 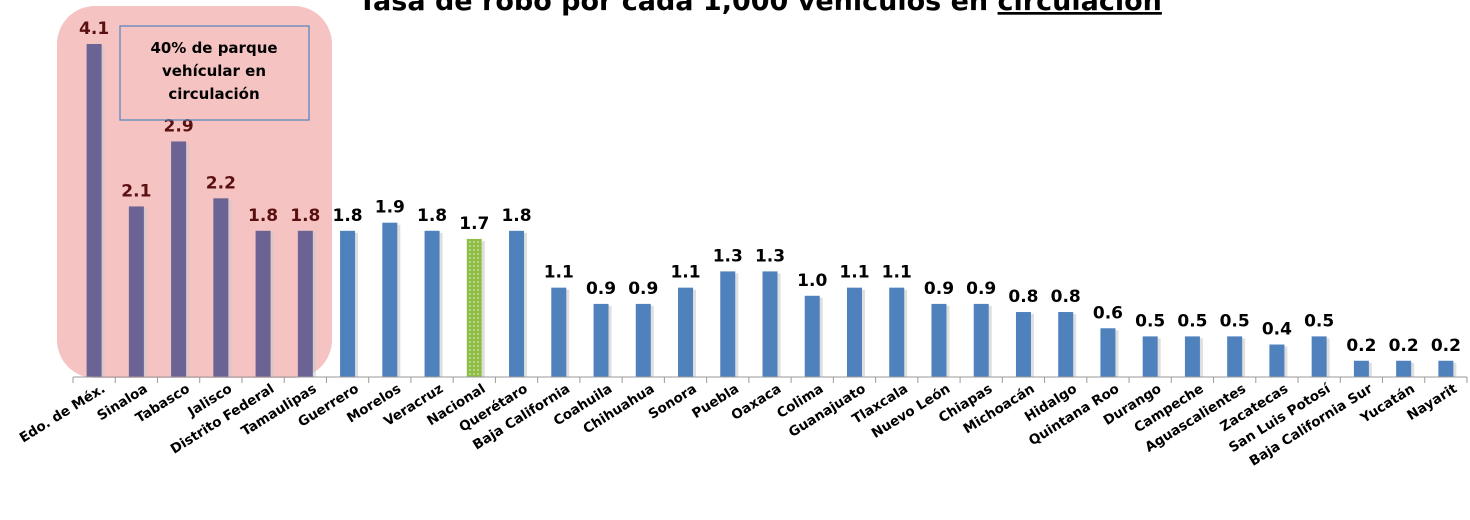 I want to click on annotation-line-3: circulación, so click(x=213, y=94).